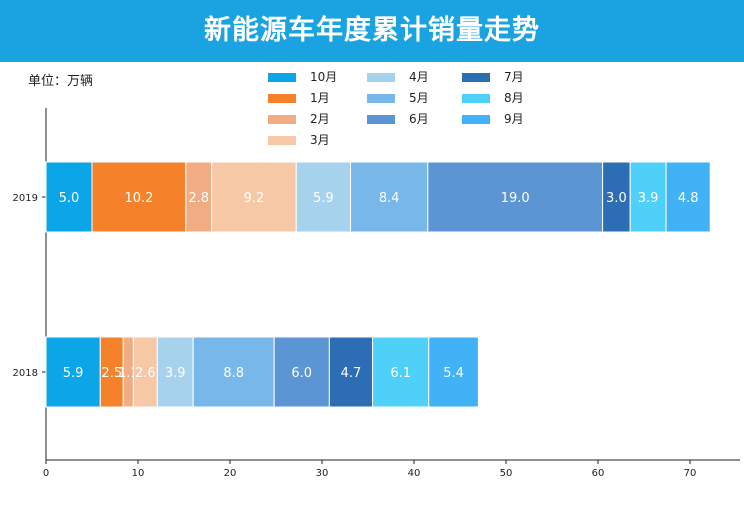 The width and height of the screenshot is (744, 528). Describe the element at coordinates (69, 198) in the screenshot. I see `data-label: 5.0` at that location.